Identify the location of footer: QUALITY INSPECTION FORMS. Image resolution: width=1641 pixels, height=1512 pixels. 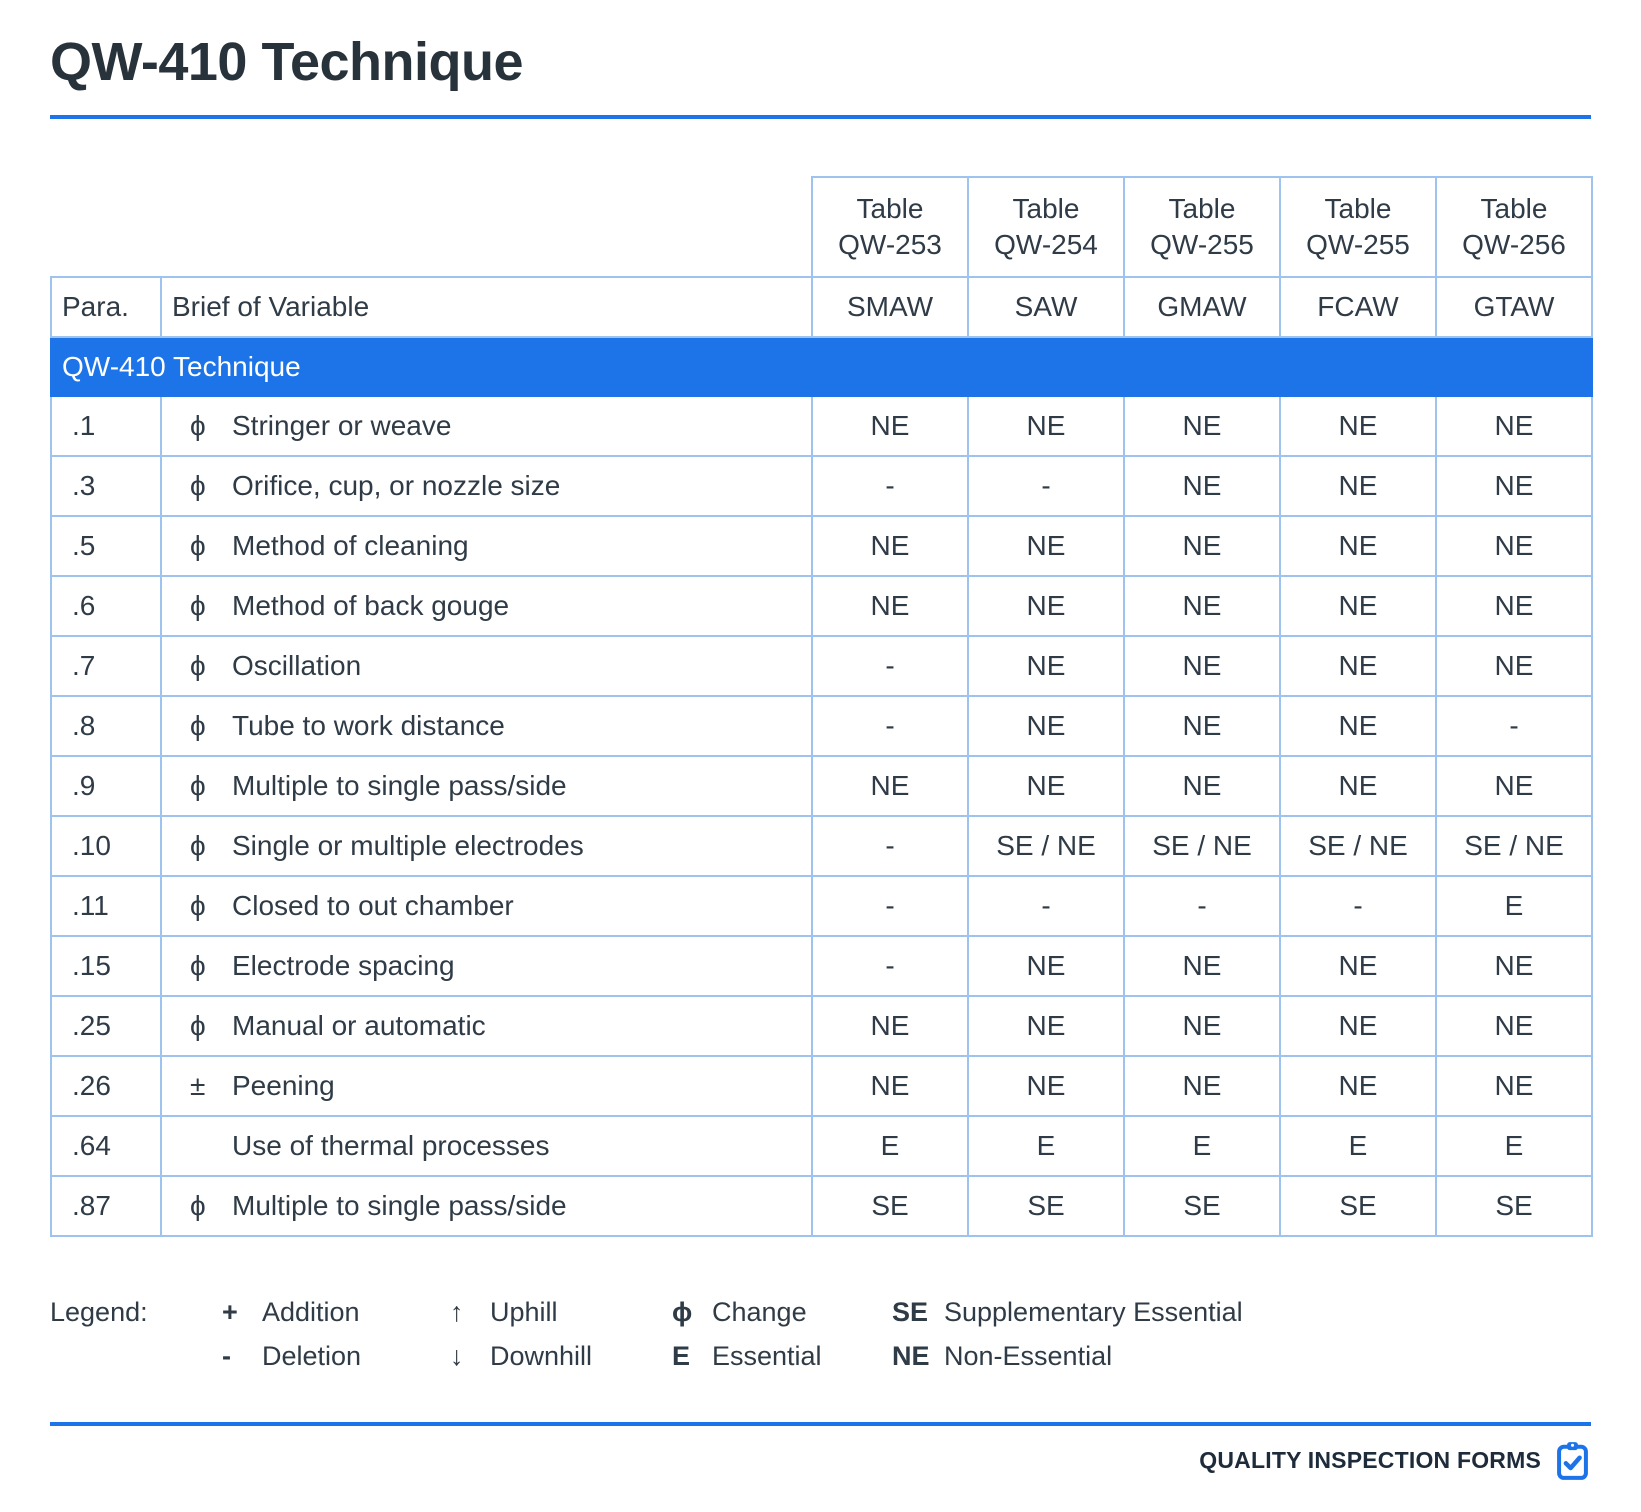
(820, 1460).